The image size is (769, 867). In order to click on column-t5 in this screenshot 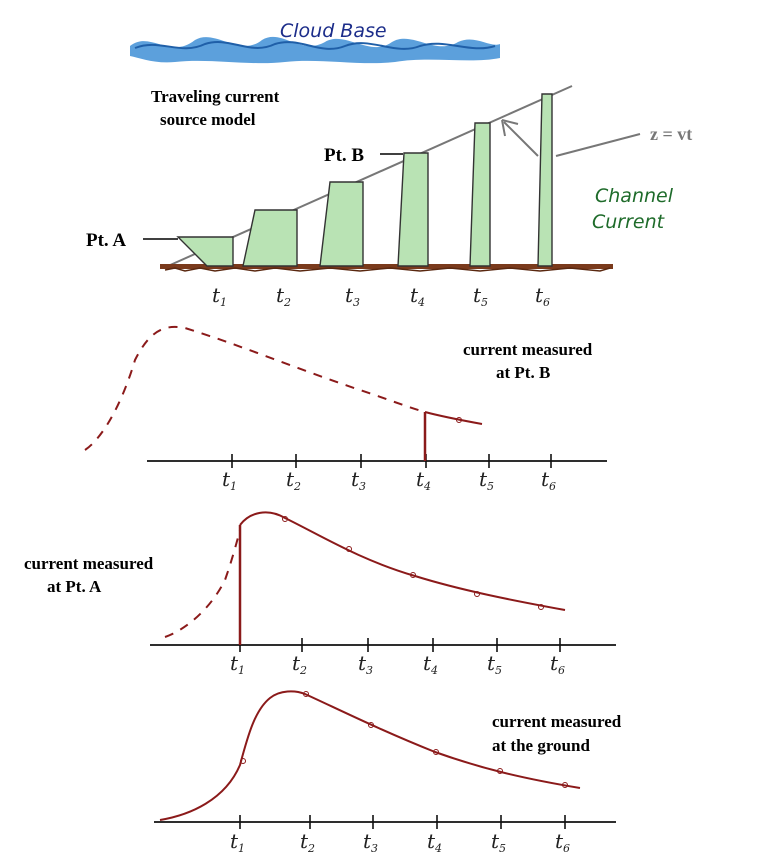, I will do `click(480, 194)`.